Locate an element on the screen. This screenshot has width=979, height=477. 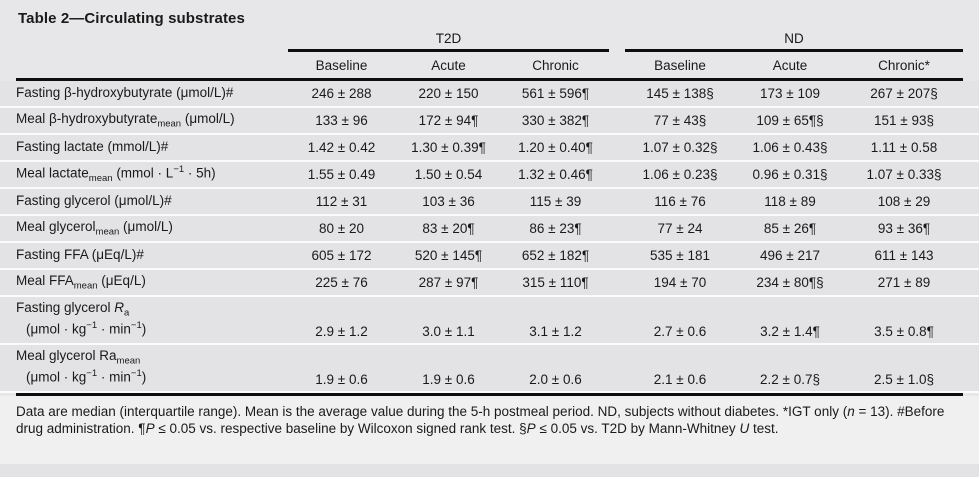
cell-value: 1.20 ± 0.40¶ is located at coordinates (555, 147).